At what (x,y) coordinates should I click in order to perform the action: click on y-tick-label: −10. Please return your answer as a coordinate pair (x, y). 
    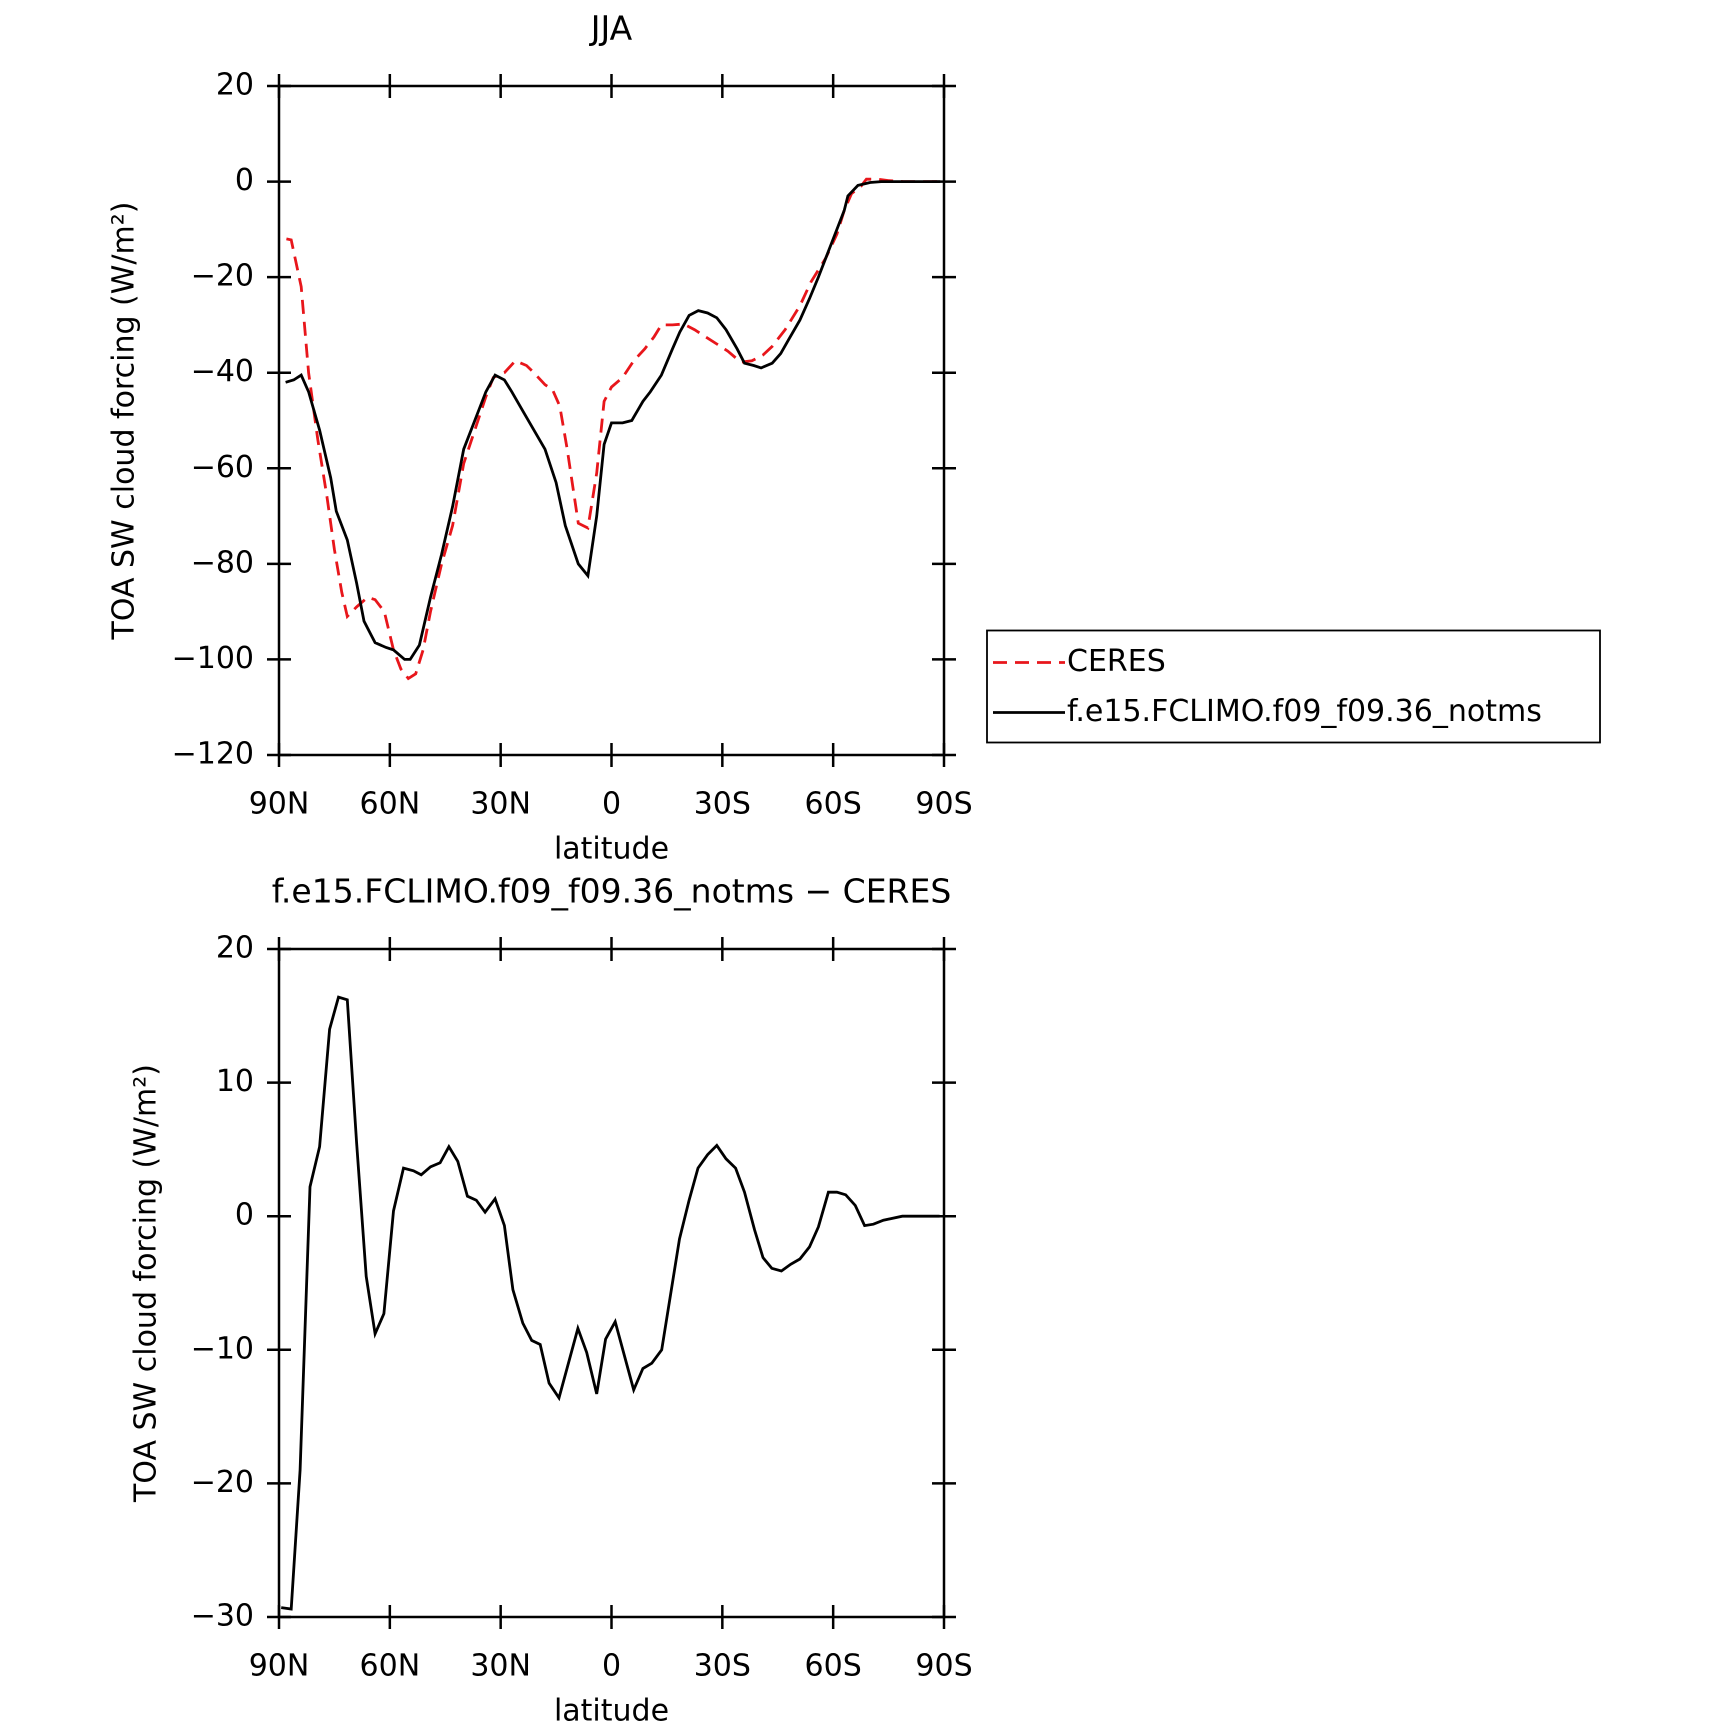
    Looking at the image, I should click on (222, 1348).